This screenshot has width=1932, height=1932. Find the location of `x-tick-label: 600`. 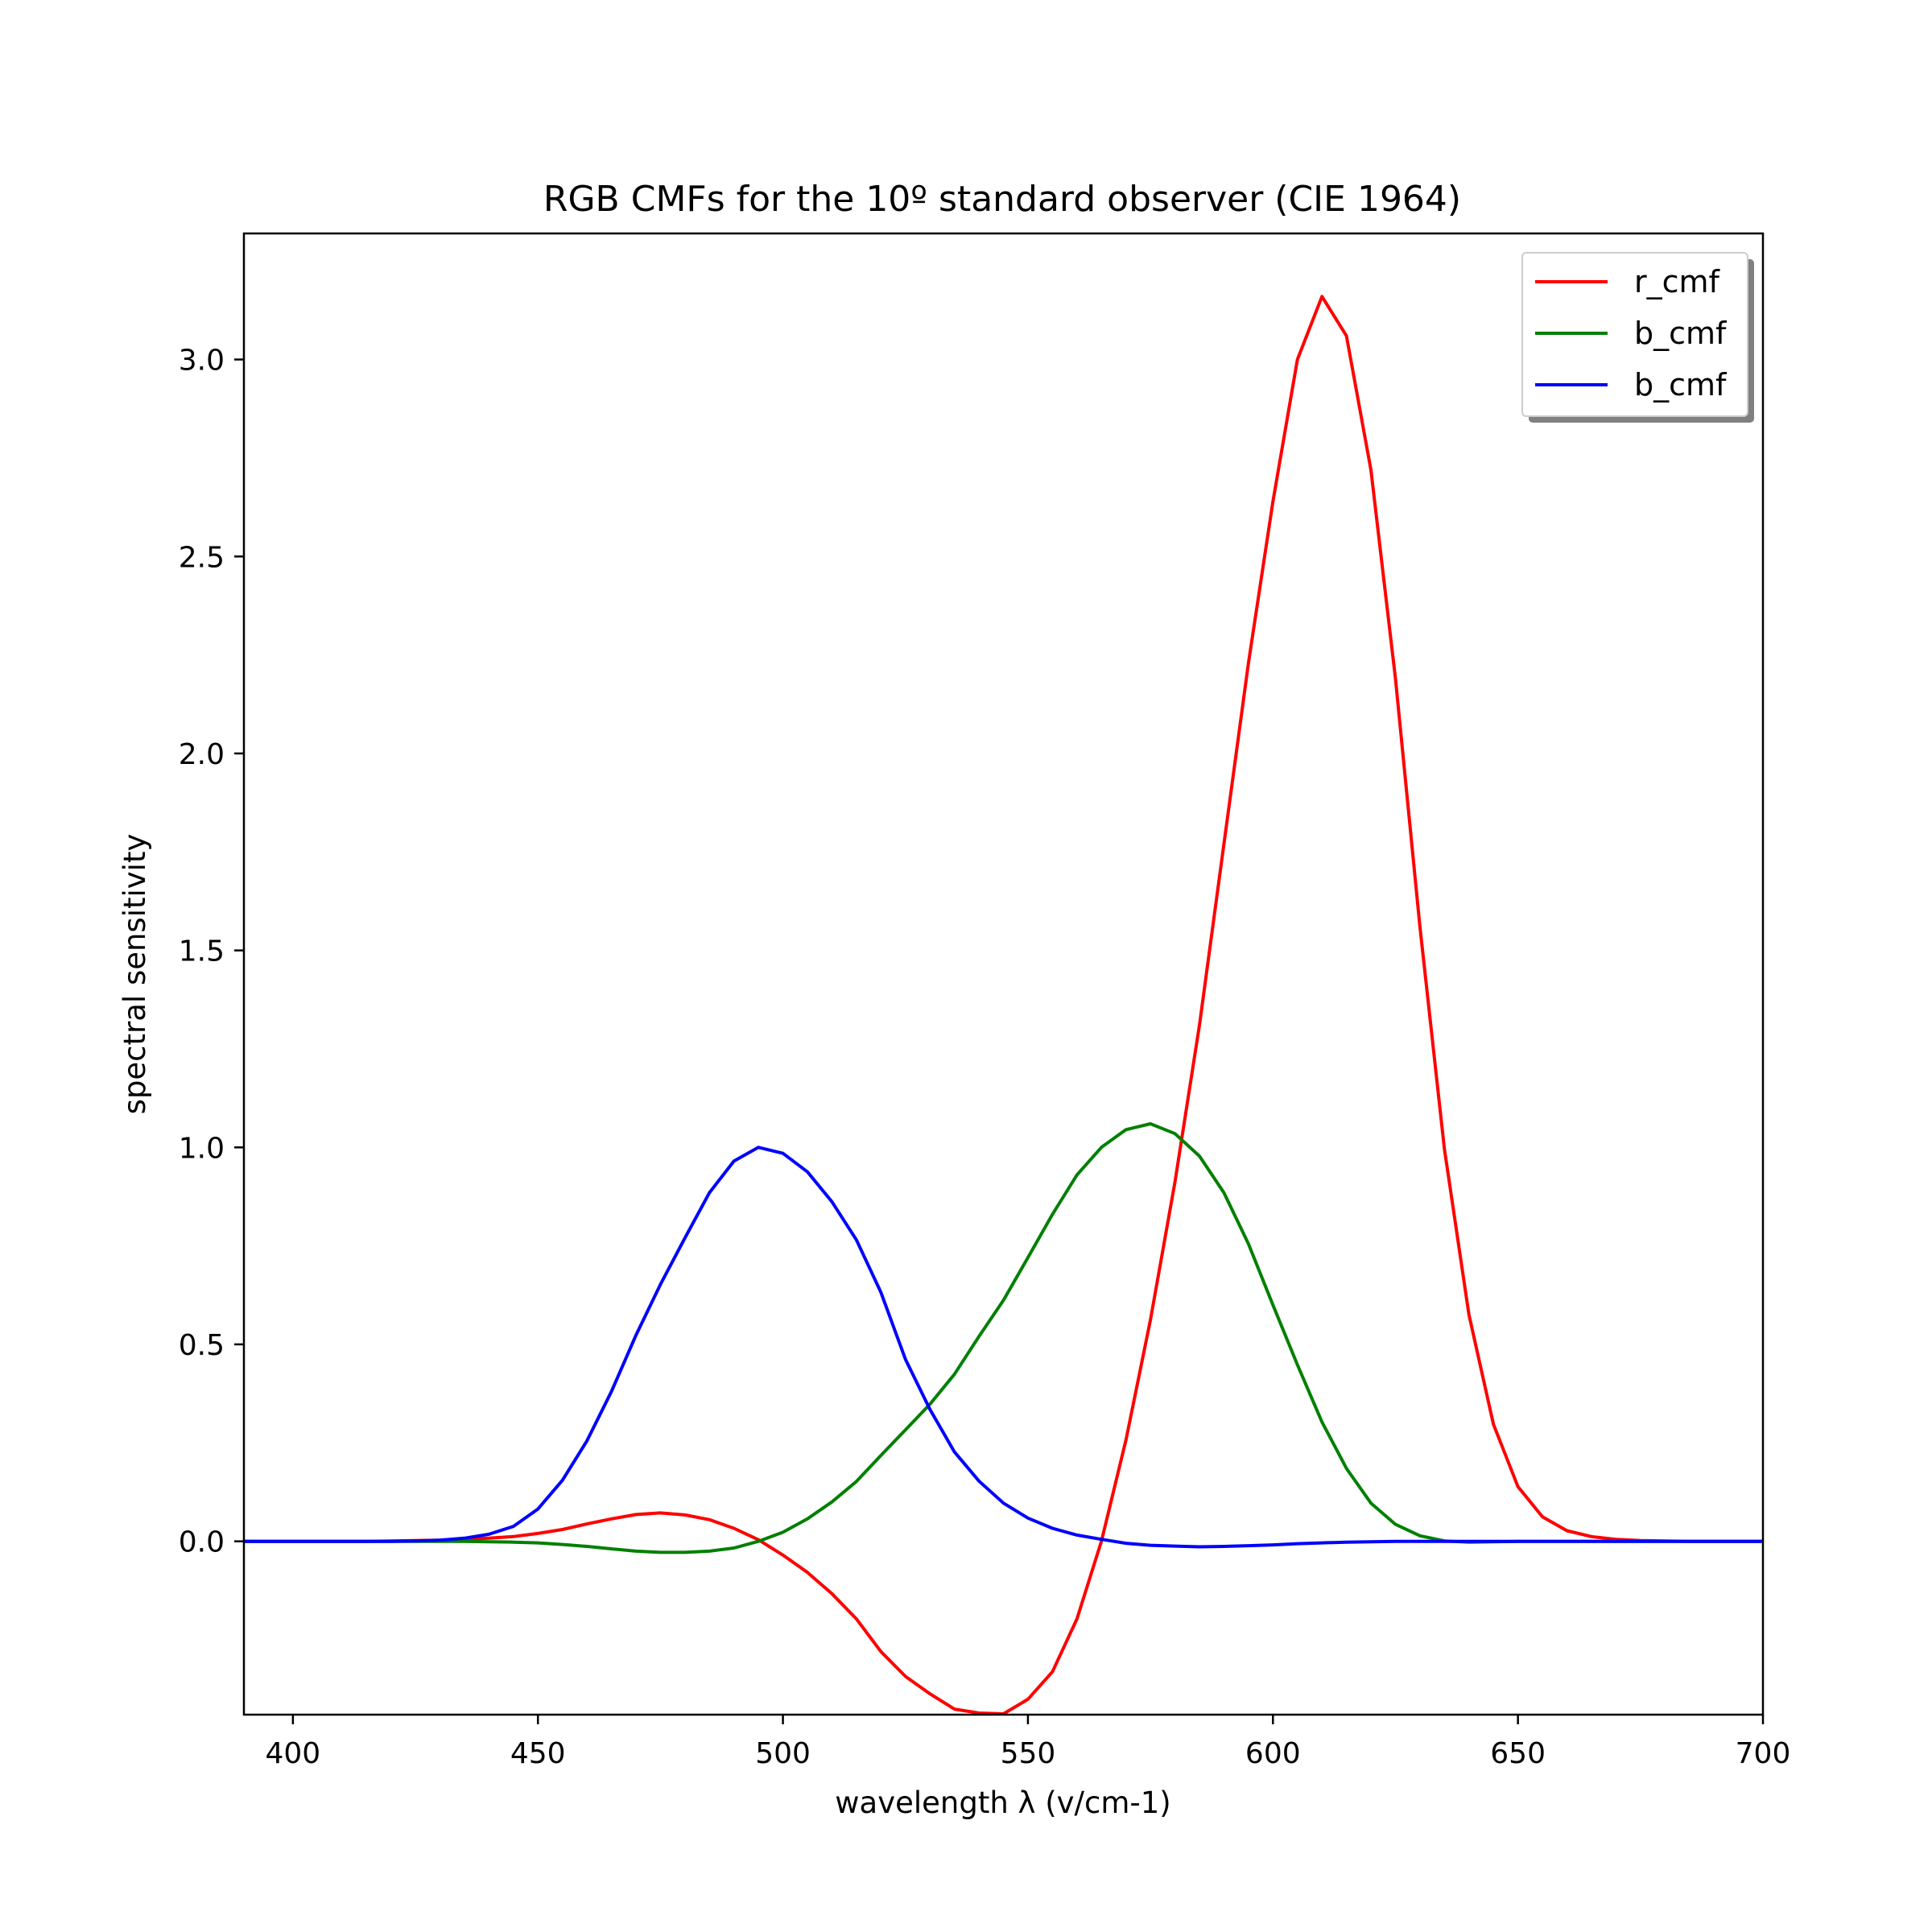

x-tick-label: 600 is located at coordinates (1273, 1753).